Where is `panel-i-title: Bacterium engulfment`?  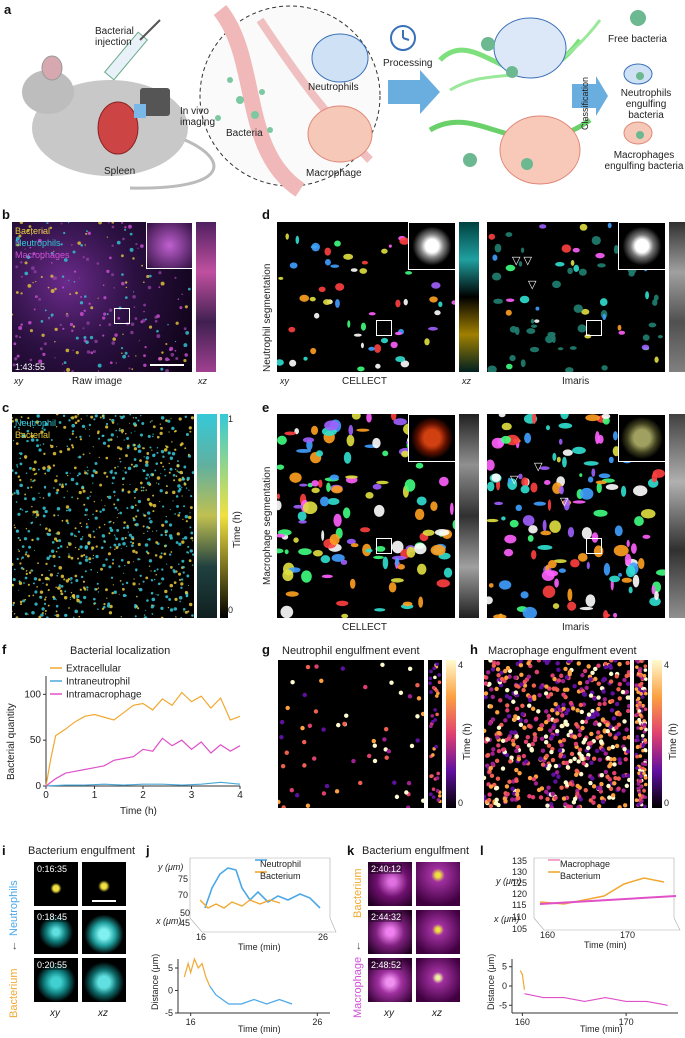
panel-i-title: Bacterium engulfment is located at coordinates (81, 851).